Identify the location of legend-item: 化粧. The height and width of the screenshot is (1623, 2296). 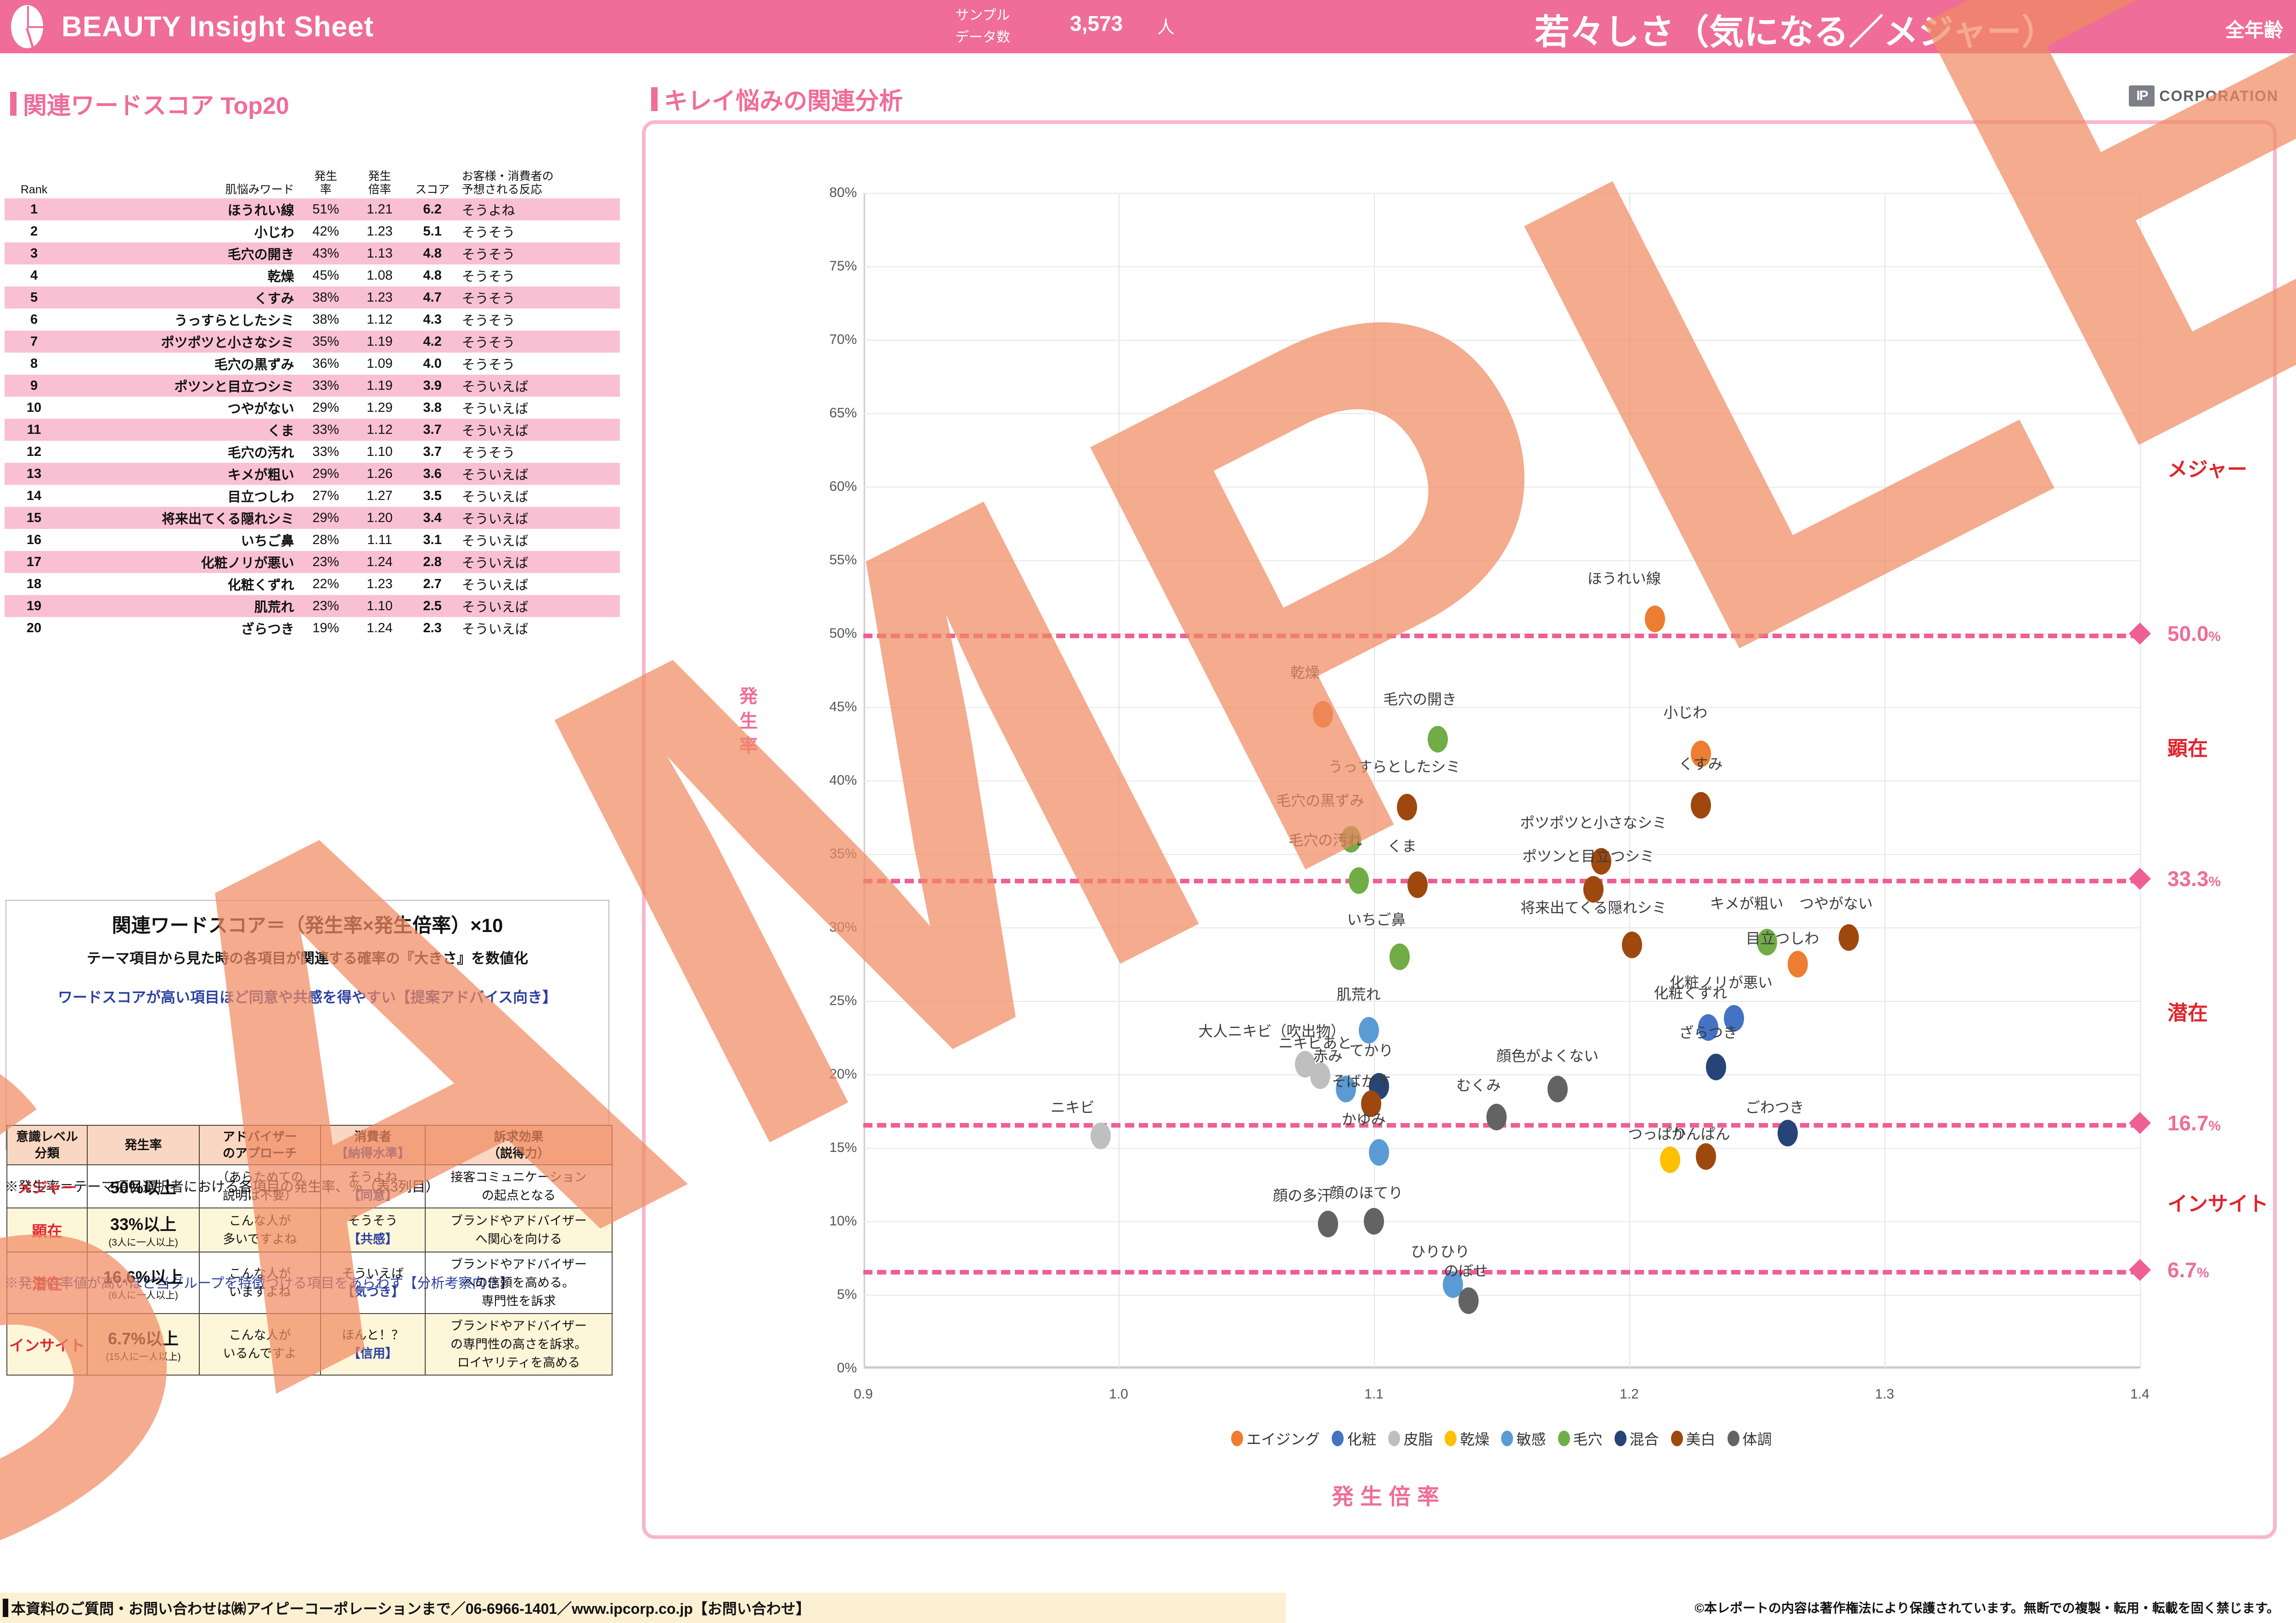
(1354, 1438).